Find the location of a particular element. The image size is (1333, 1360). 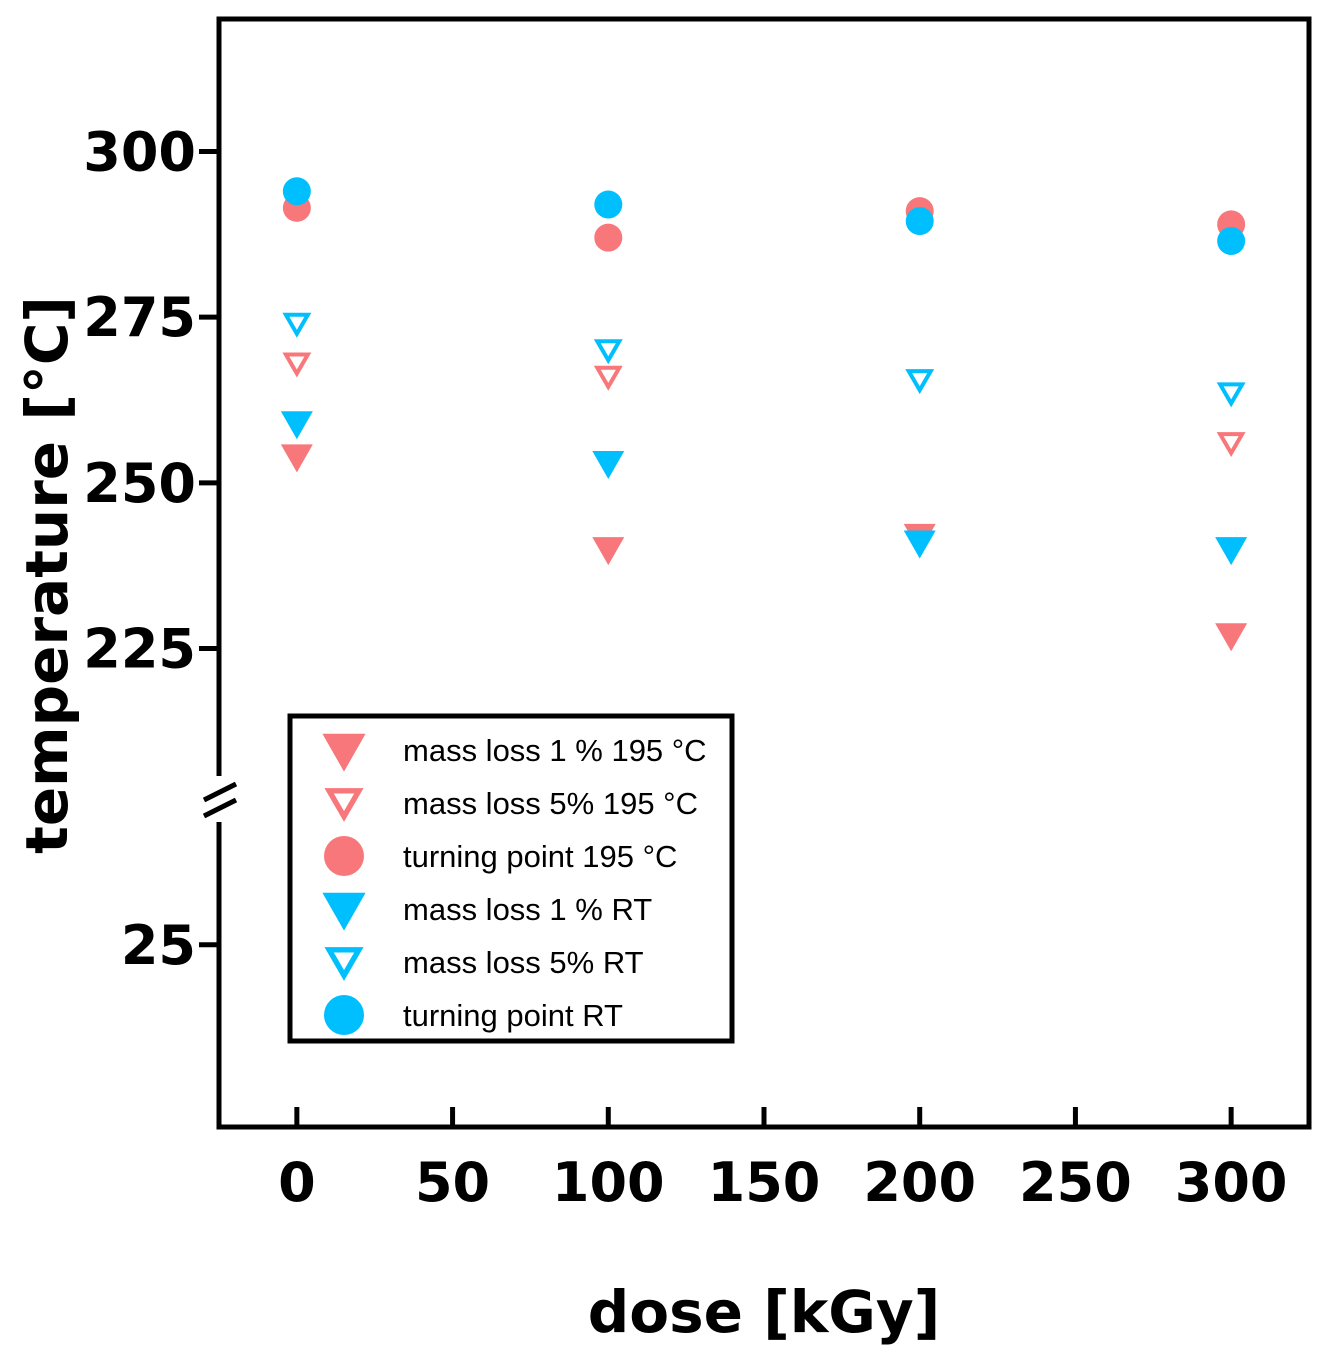

y-tick-label: 225 is located at coordinates (139, 648).